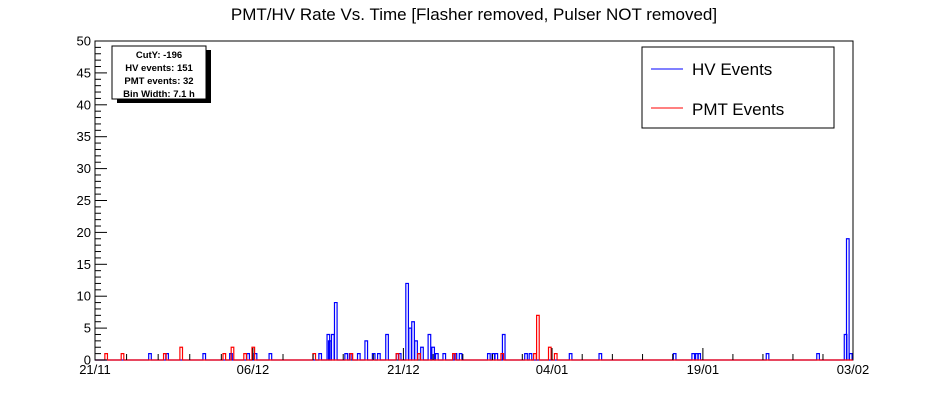  What do you see at coordinates (84, 72) in the screenshot?
I see `y-tick-label: 45` at bounding box center [84, 72].